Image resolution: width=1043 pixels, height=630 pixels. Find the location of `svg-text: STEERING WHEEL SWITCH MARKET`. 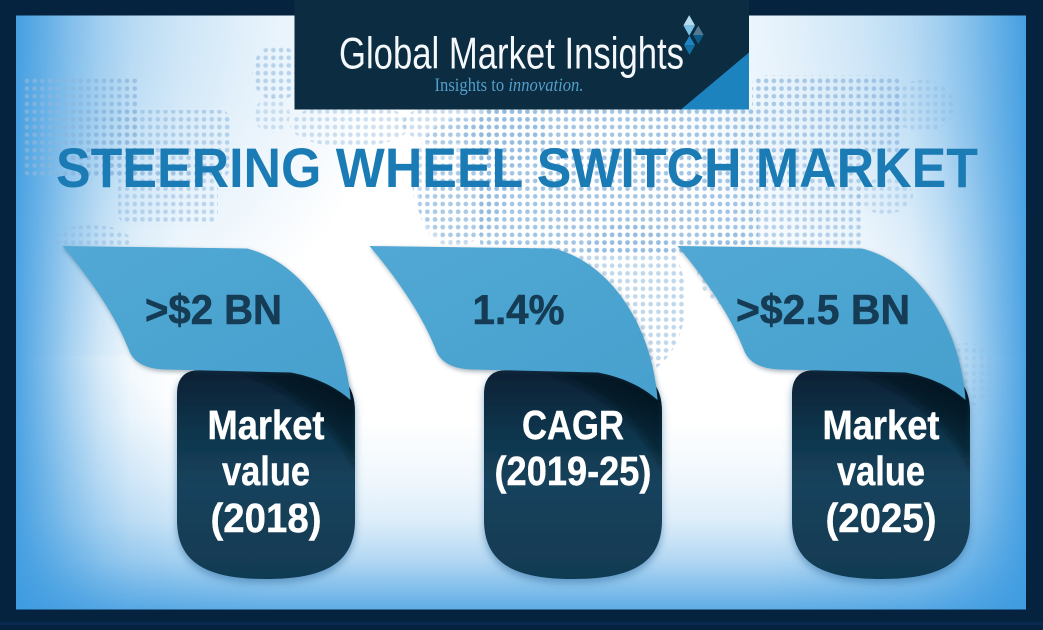

svg-text: STEERING WHEEL SWITCH MARKET is located at coordinates (517, 168).